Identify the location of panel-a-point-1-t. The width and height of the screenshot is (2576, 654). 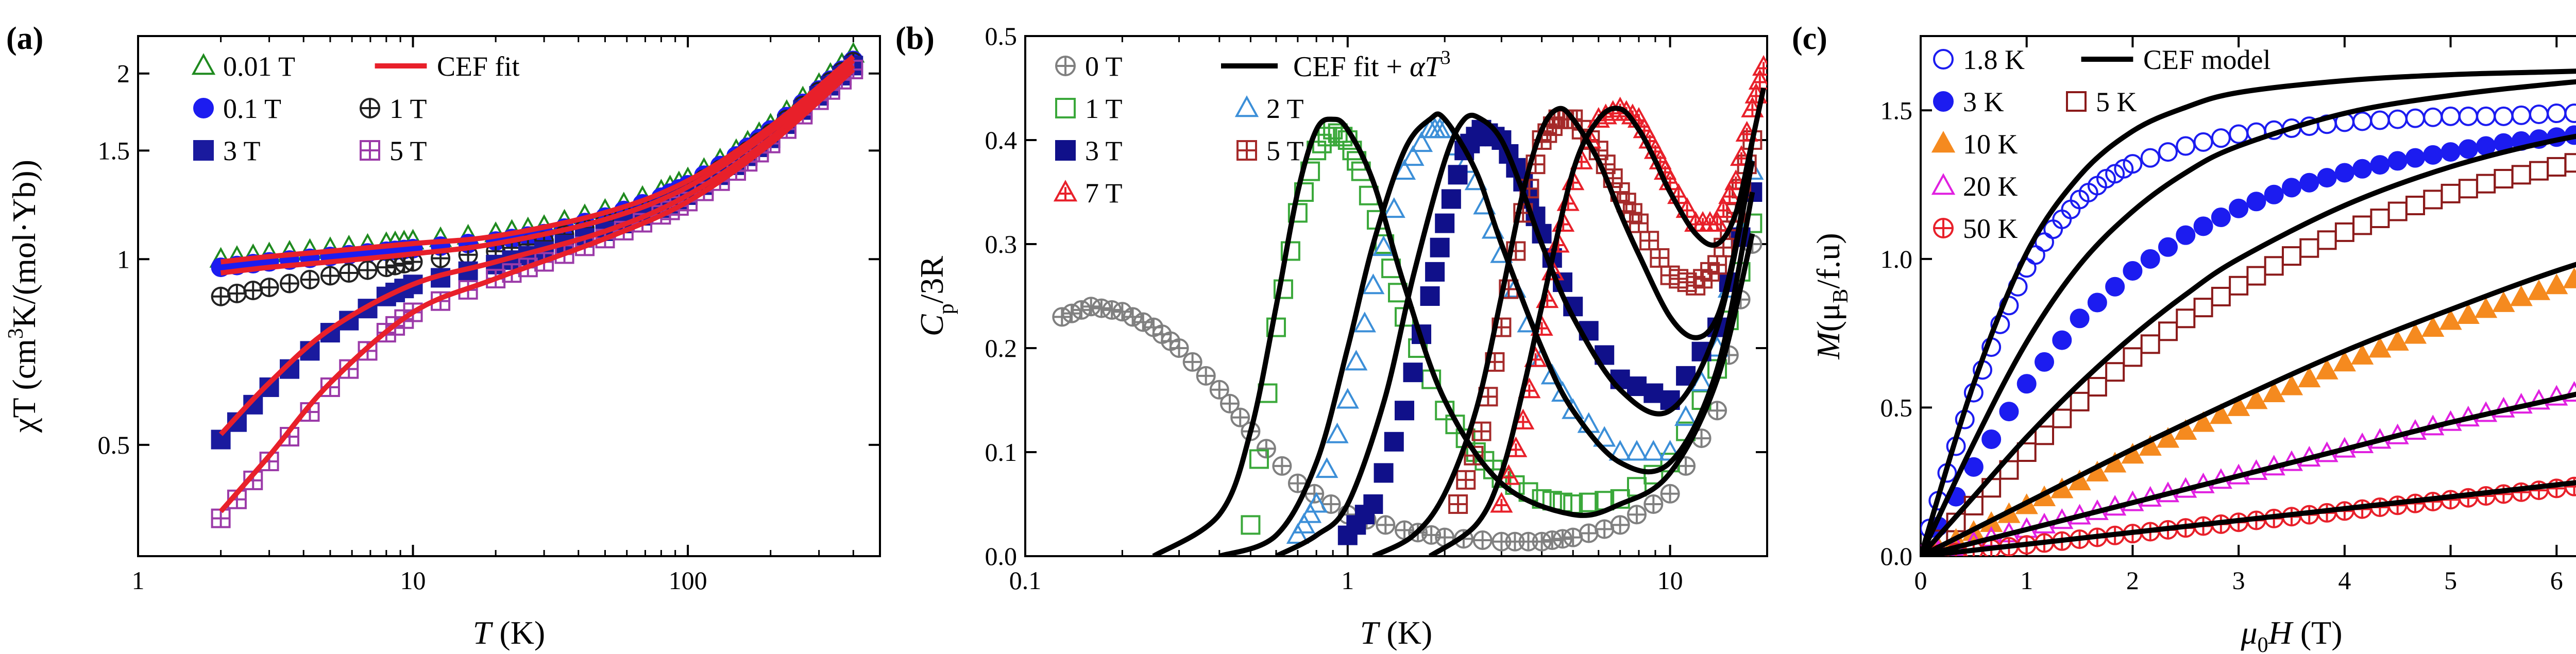
(253, 290).